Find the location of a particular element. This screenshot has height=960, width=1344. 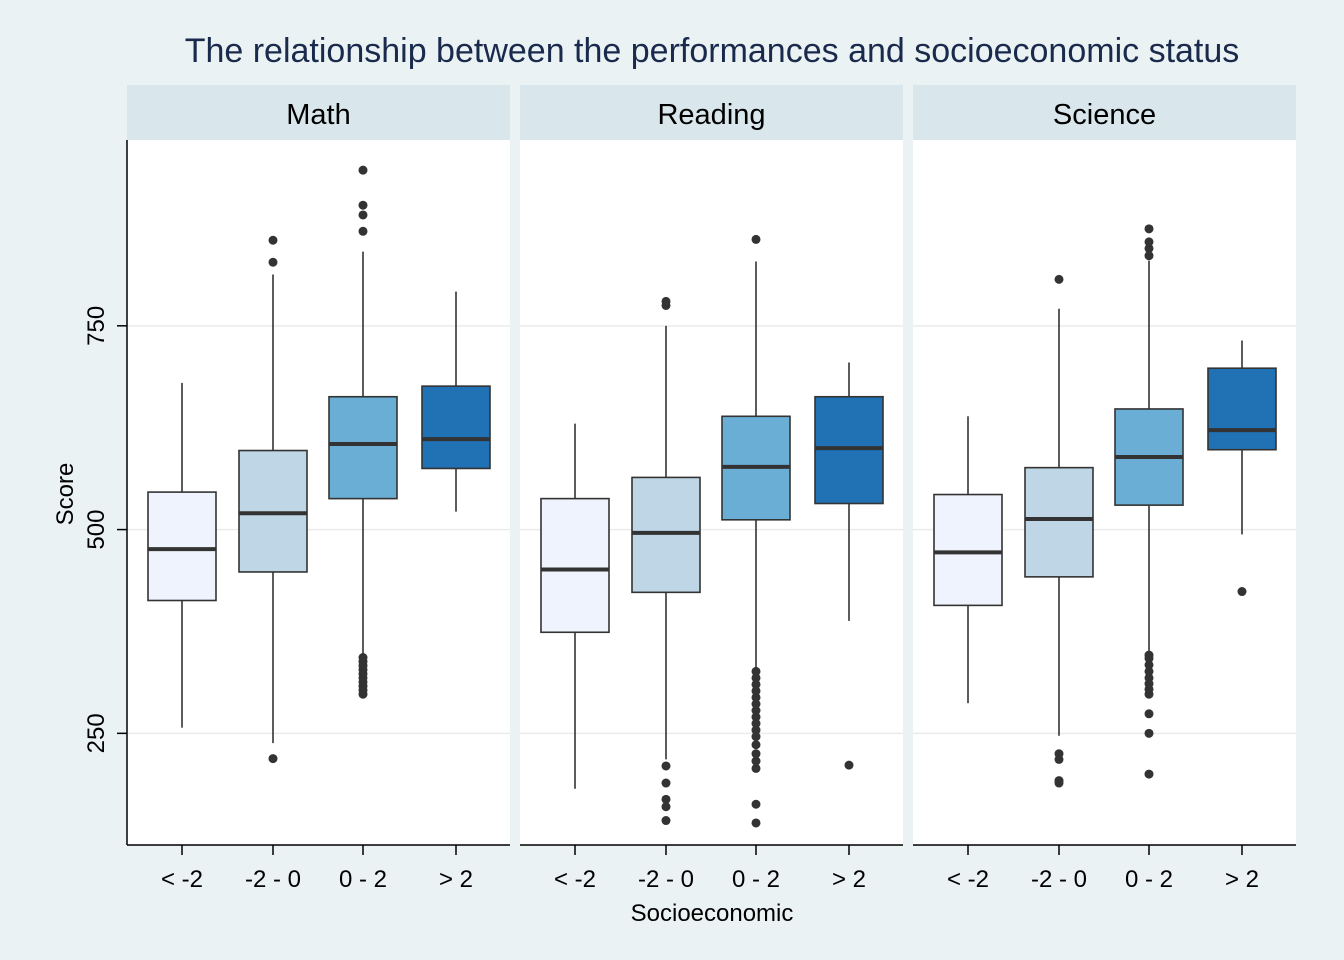

x-tick-label-math-2-0: < -2 is located at coordinates (182, 879).